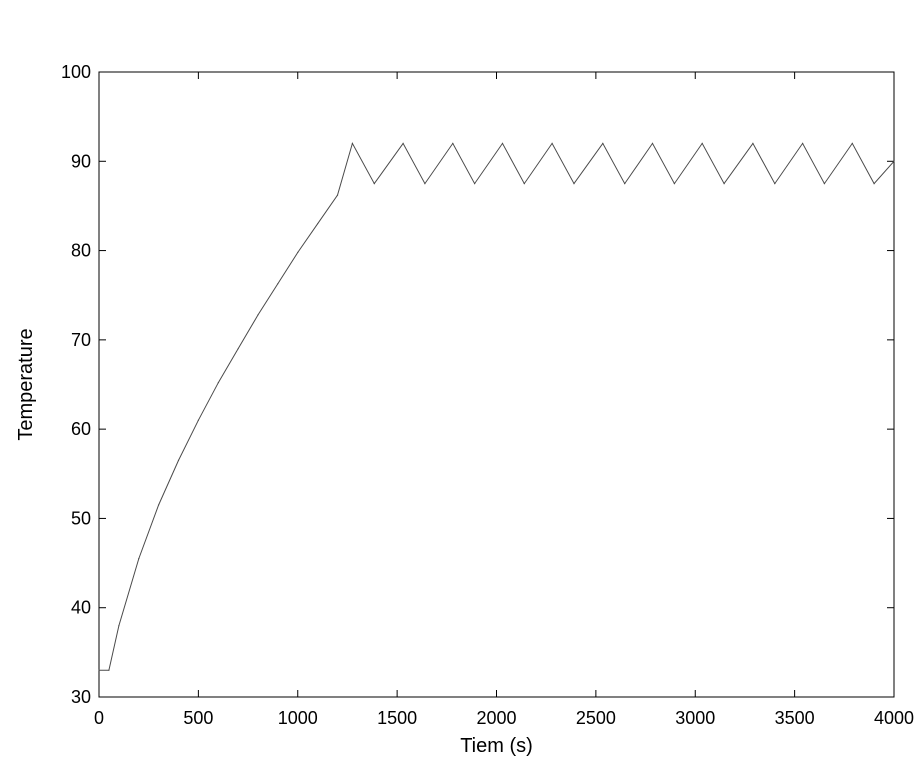  I want to click on x-axis-label: Tiem (s), so click(496, 746).